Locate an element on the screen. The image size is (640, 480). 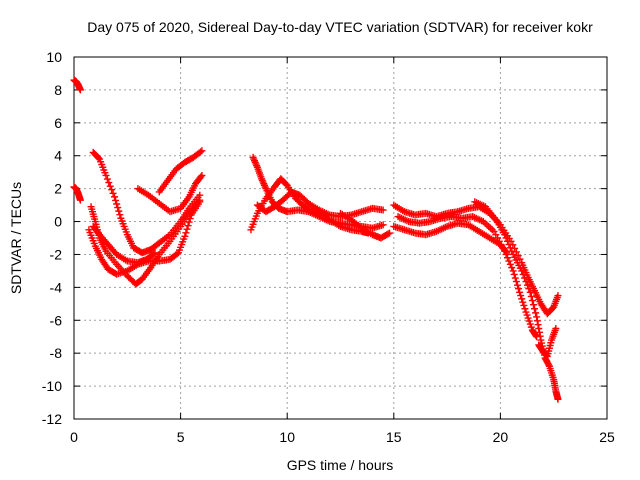
y-axis-title: SDTVAR / TECUs is located at coordinates (16, 238).